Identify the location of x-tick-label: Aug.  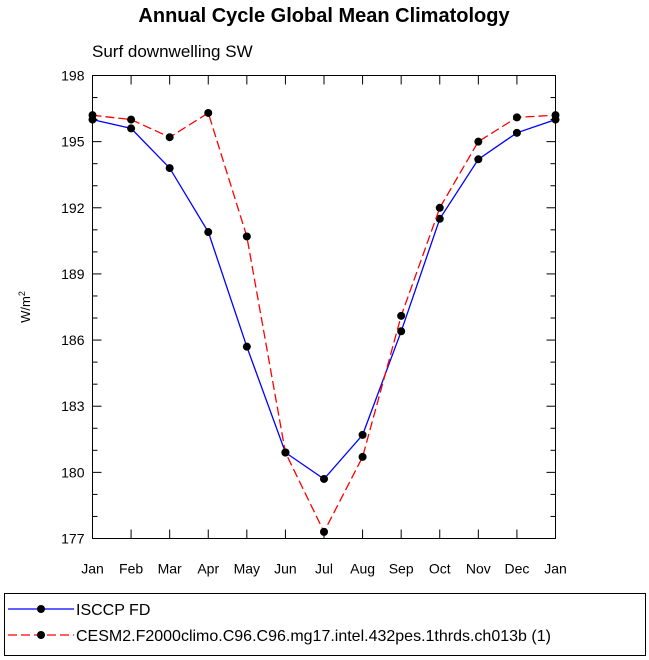
(362, 569).